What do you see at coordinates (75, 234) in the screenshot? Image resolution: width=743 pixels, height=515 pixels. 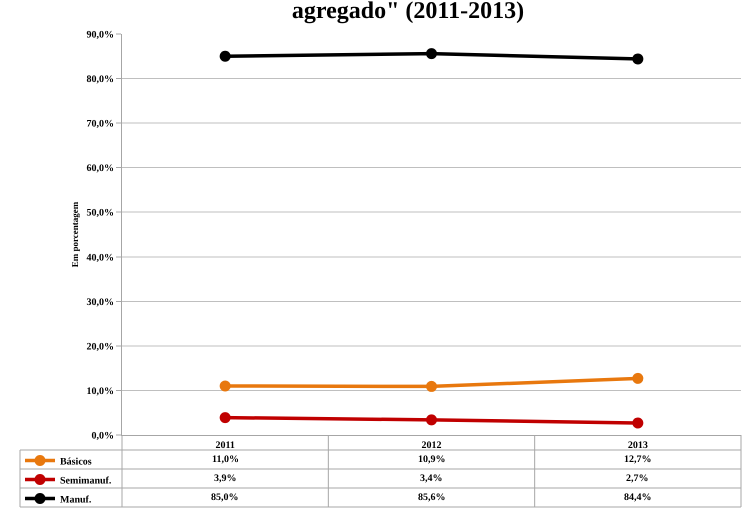 I see `y-axis-title: Em porcentagem` at bounding box center [75, 234].